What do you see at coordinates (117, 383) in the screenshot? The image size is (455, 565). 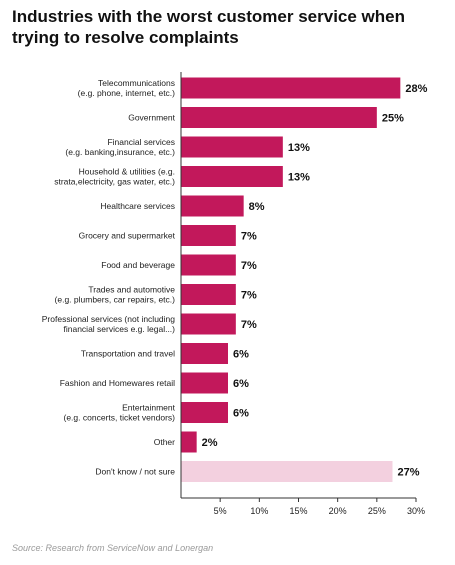 I see `category-label: Fashion and Homewares retail` at bounding box center [117, 383].